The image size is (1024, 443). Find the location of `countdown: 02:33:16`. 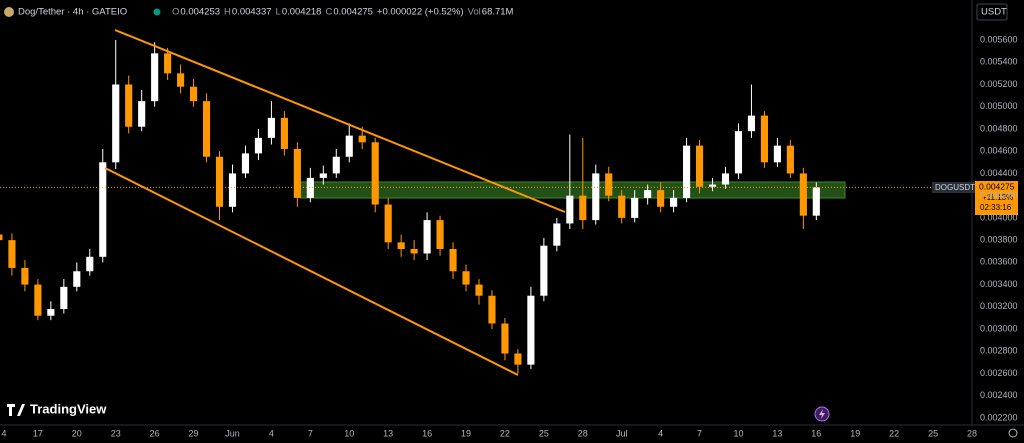

countdown: 02:33:16 is located at coordinates (996, 207).